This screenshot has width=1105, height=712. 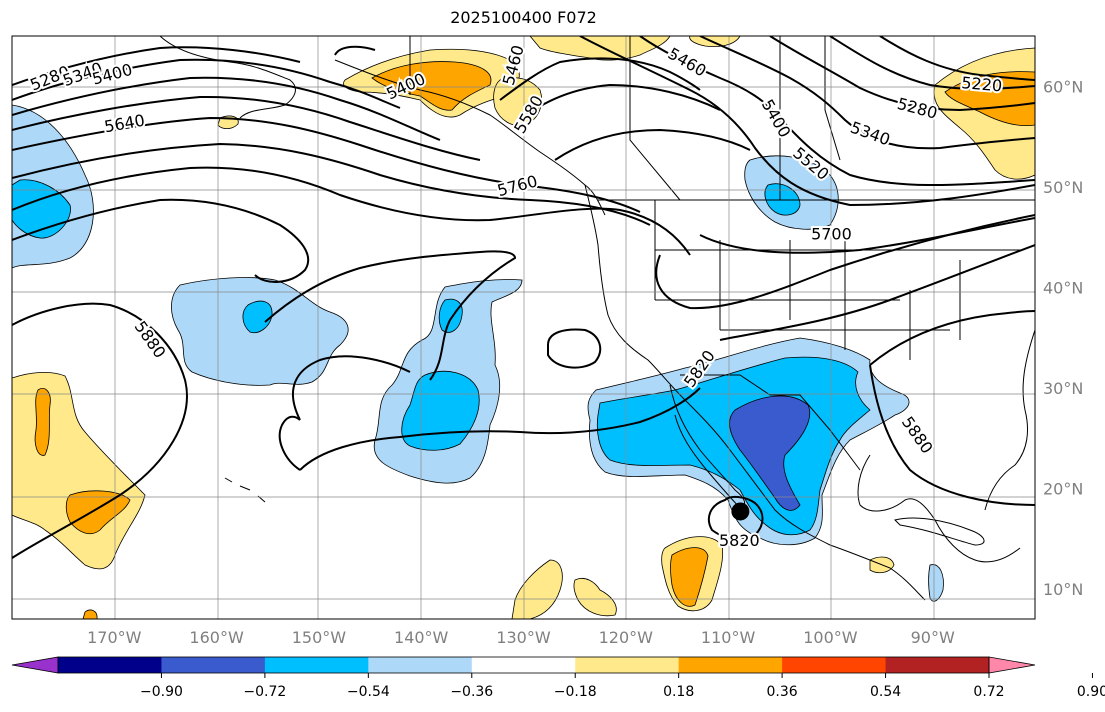 What do you see at coordinates (678, 692) in the screenshot?
I see `colorbar-tick-label: 0.18` at bounding box center [678, 692].